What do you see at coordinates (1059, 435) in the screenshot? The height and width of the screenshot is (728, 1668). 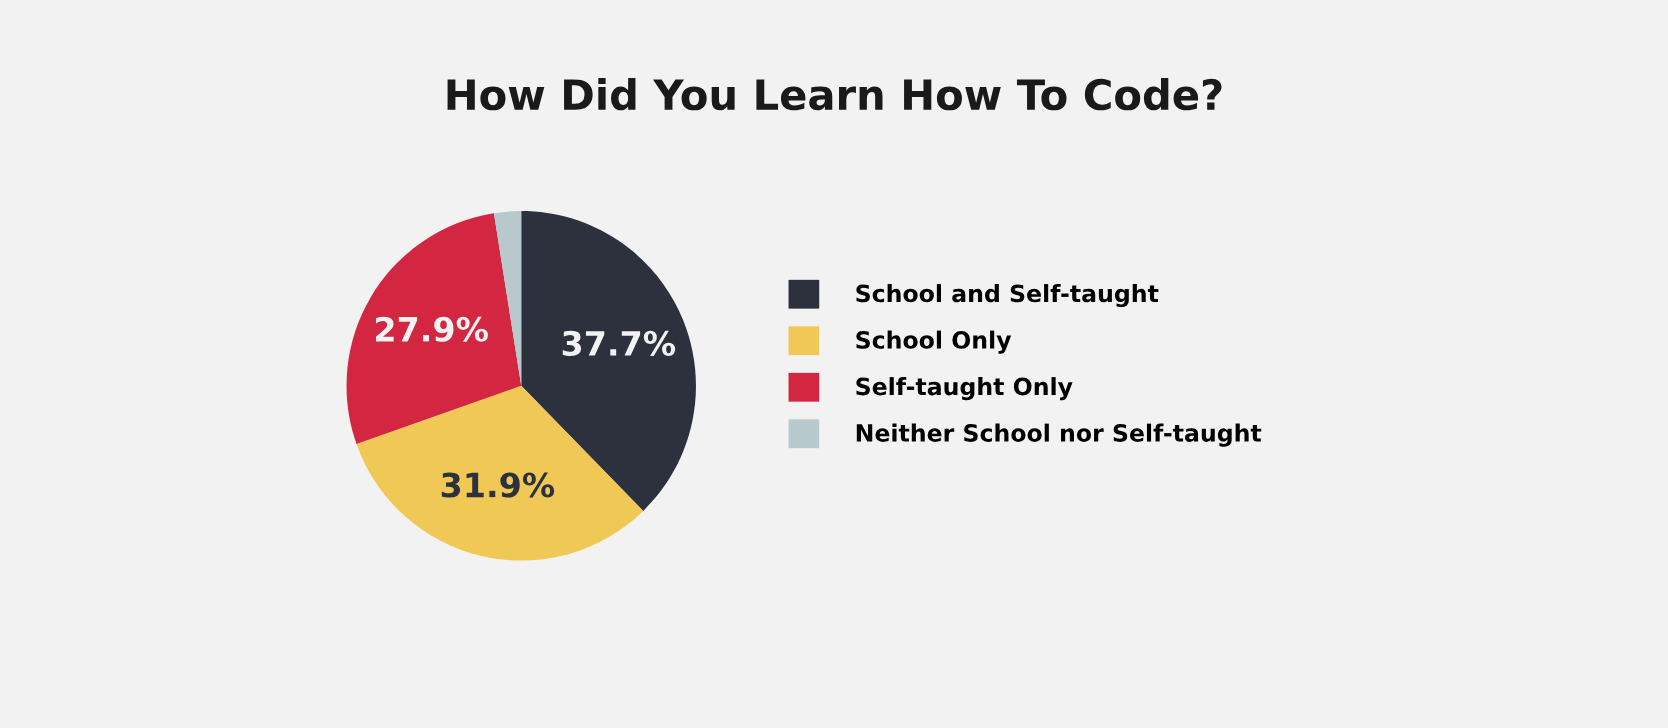 I see `legend-label: Neither School nor Self-taught` at bounding box center [1059, 435].